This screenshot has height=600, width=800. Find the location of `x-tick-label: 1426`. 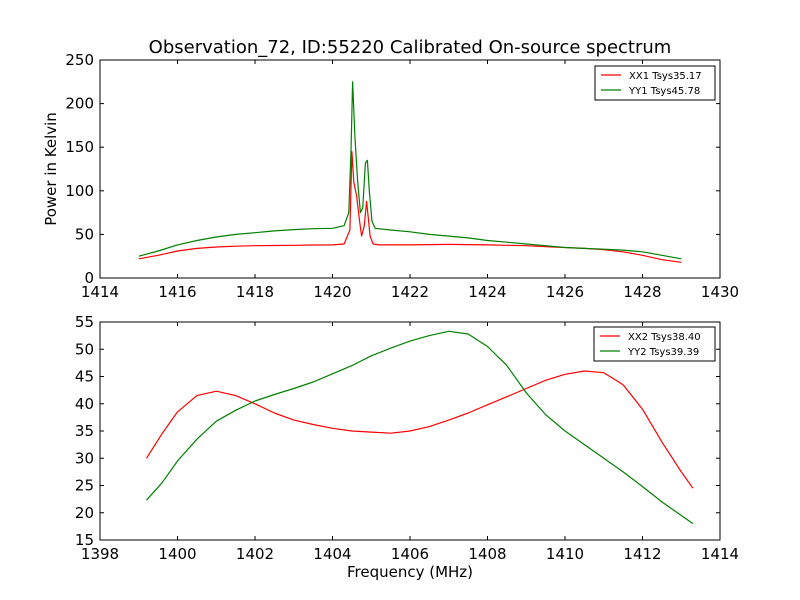

x-tick-label: 1426 is located at coordinates (565, 292).